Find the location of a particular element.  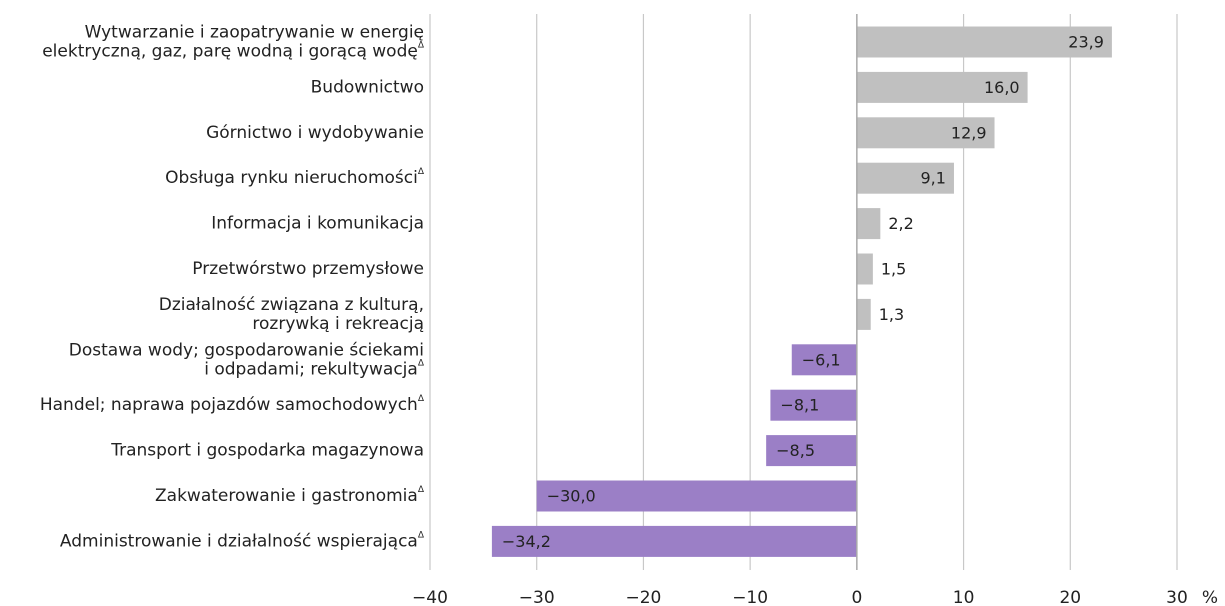

value-label: 23,9 is located at coordinates (1086, 42).